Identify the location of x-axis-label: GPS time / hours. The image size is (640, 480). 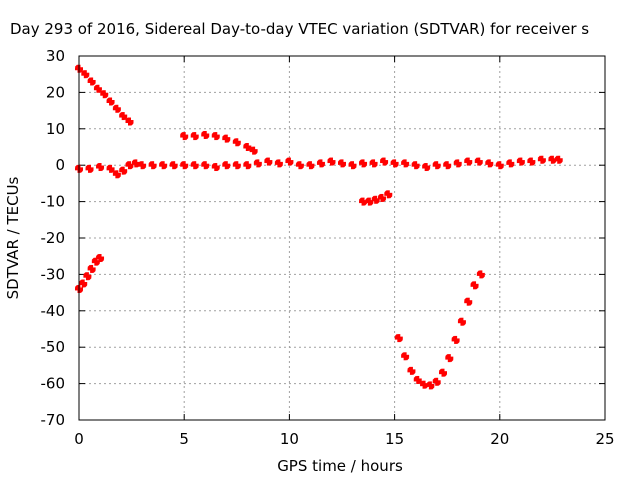
(340, 466).